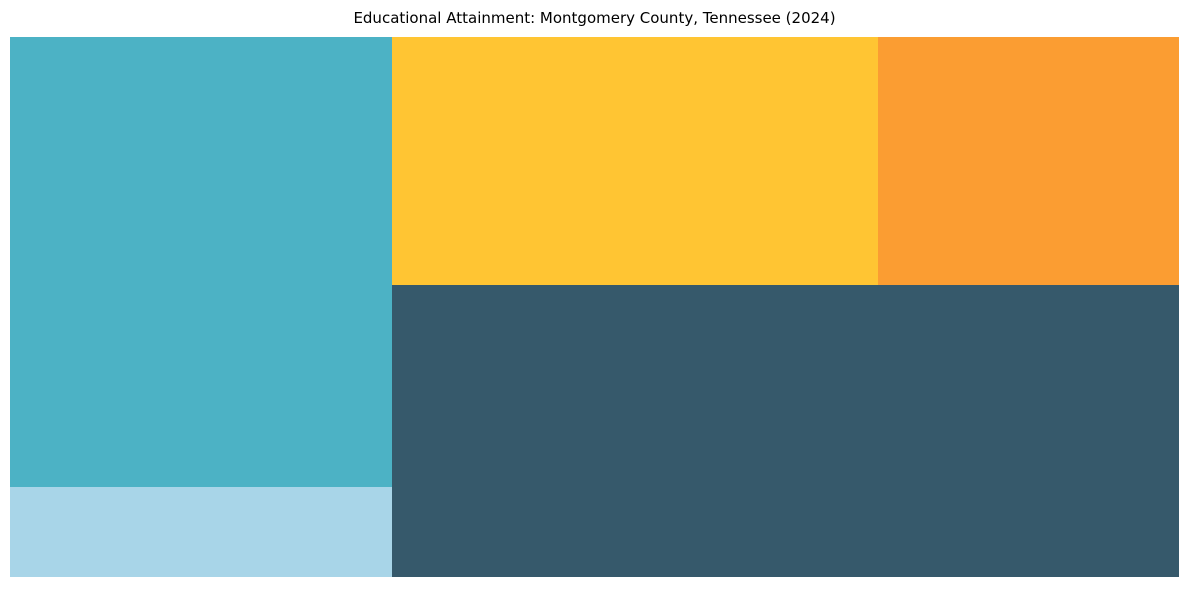  Describe the element at coordinates (1028, 161) in the screenshot. I see `orange-segment` at that location.